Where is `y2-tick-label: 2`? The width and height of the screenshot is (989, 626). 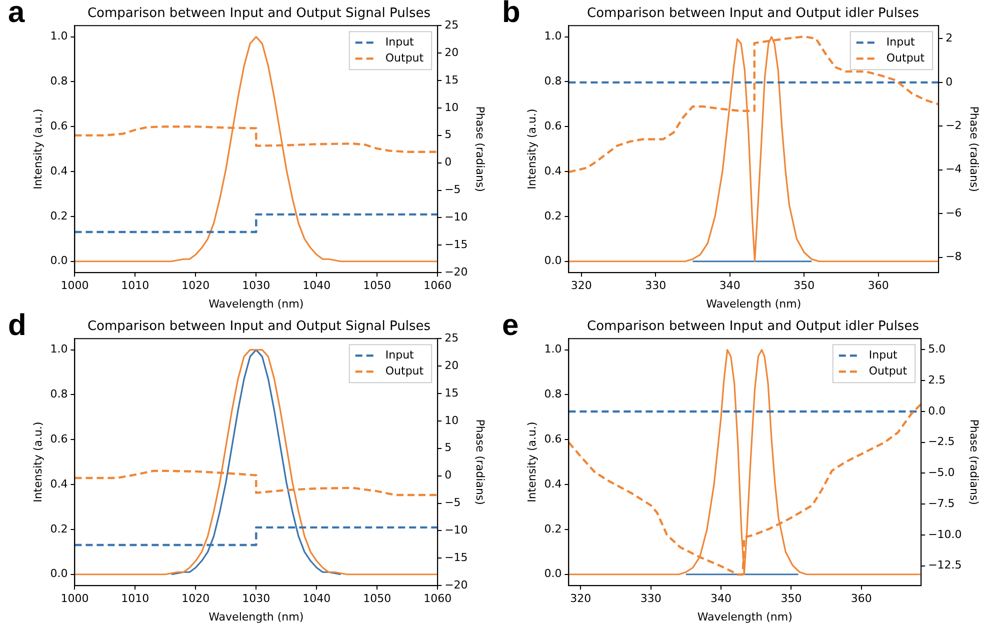
y2-tick-label: 2 is located at coordinates (949, 38).